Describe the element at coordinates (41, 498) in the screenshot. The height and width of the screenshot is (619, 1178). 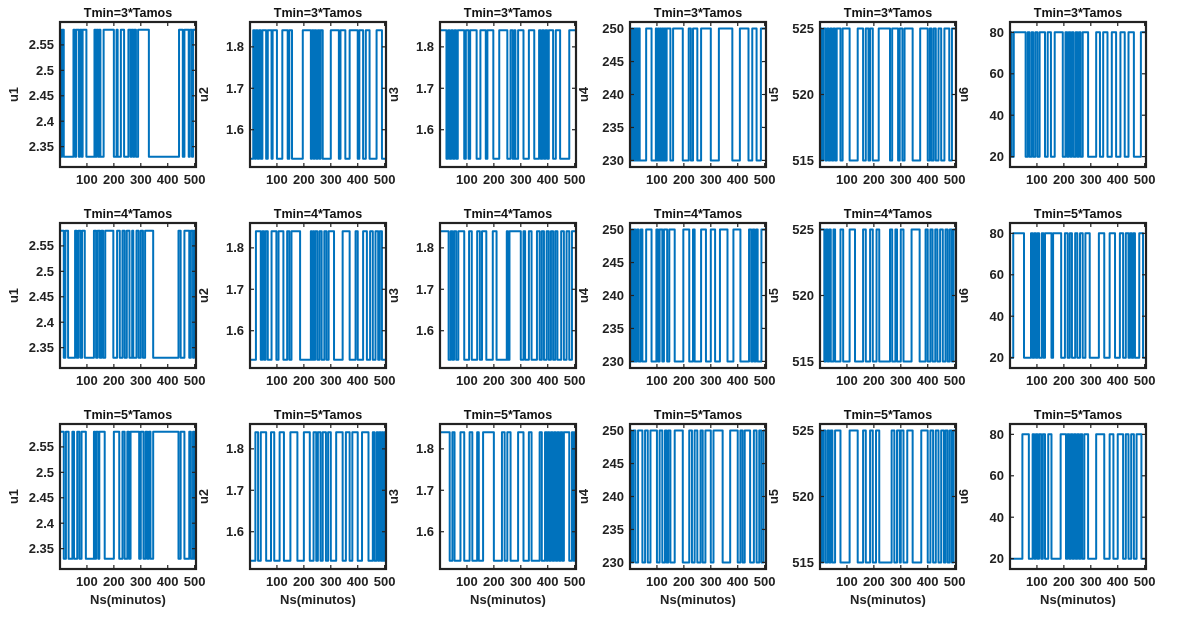
I see `y-tick-label: 2.45` at that location.